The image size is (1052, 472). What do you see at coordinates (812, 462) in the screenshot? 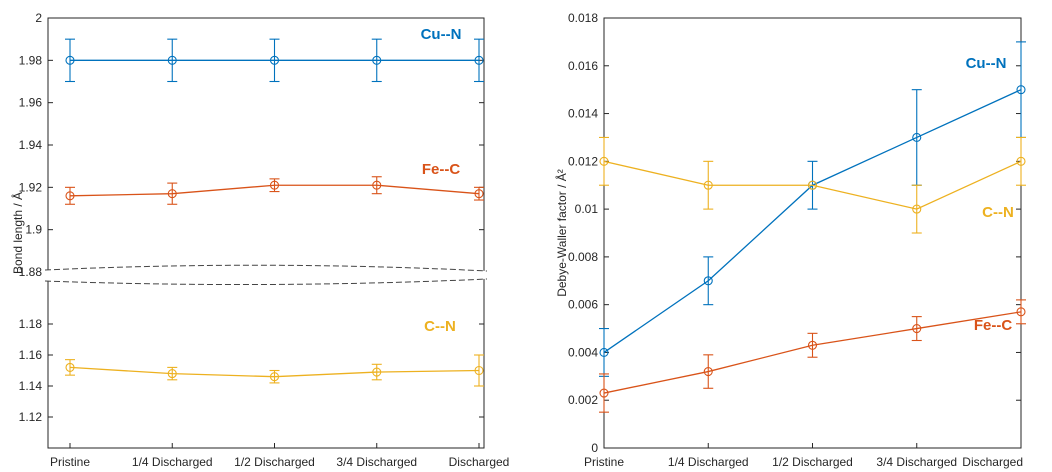
I see `right-xtick-label: 1/2 Discharged` at bounding box center [812, 462].